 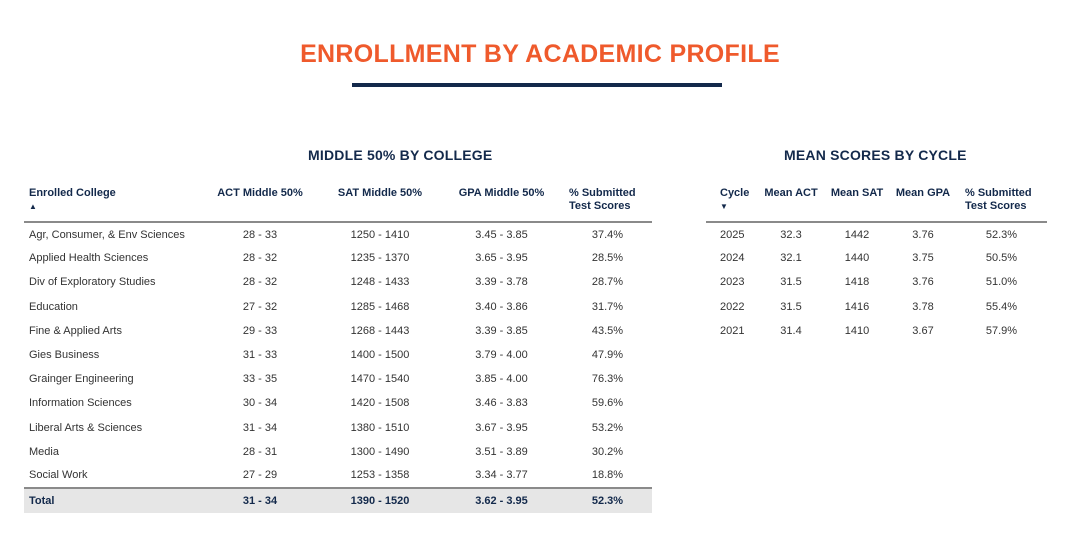 I want to click on table-cell: Grainger Engineering, so click(x=81, y=379).